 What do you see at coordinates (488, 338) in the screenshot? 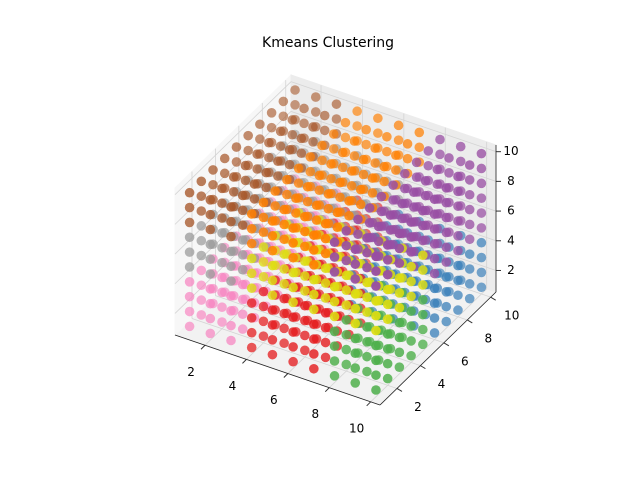
I see `y-tick-label: 8` at bounding box center [488, 338].